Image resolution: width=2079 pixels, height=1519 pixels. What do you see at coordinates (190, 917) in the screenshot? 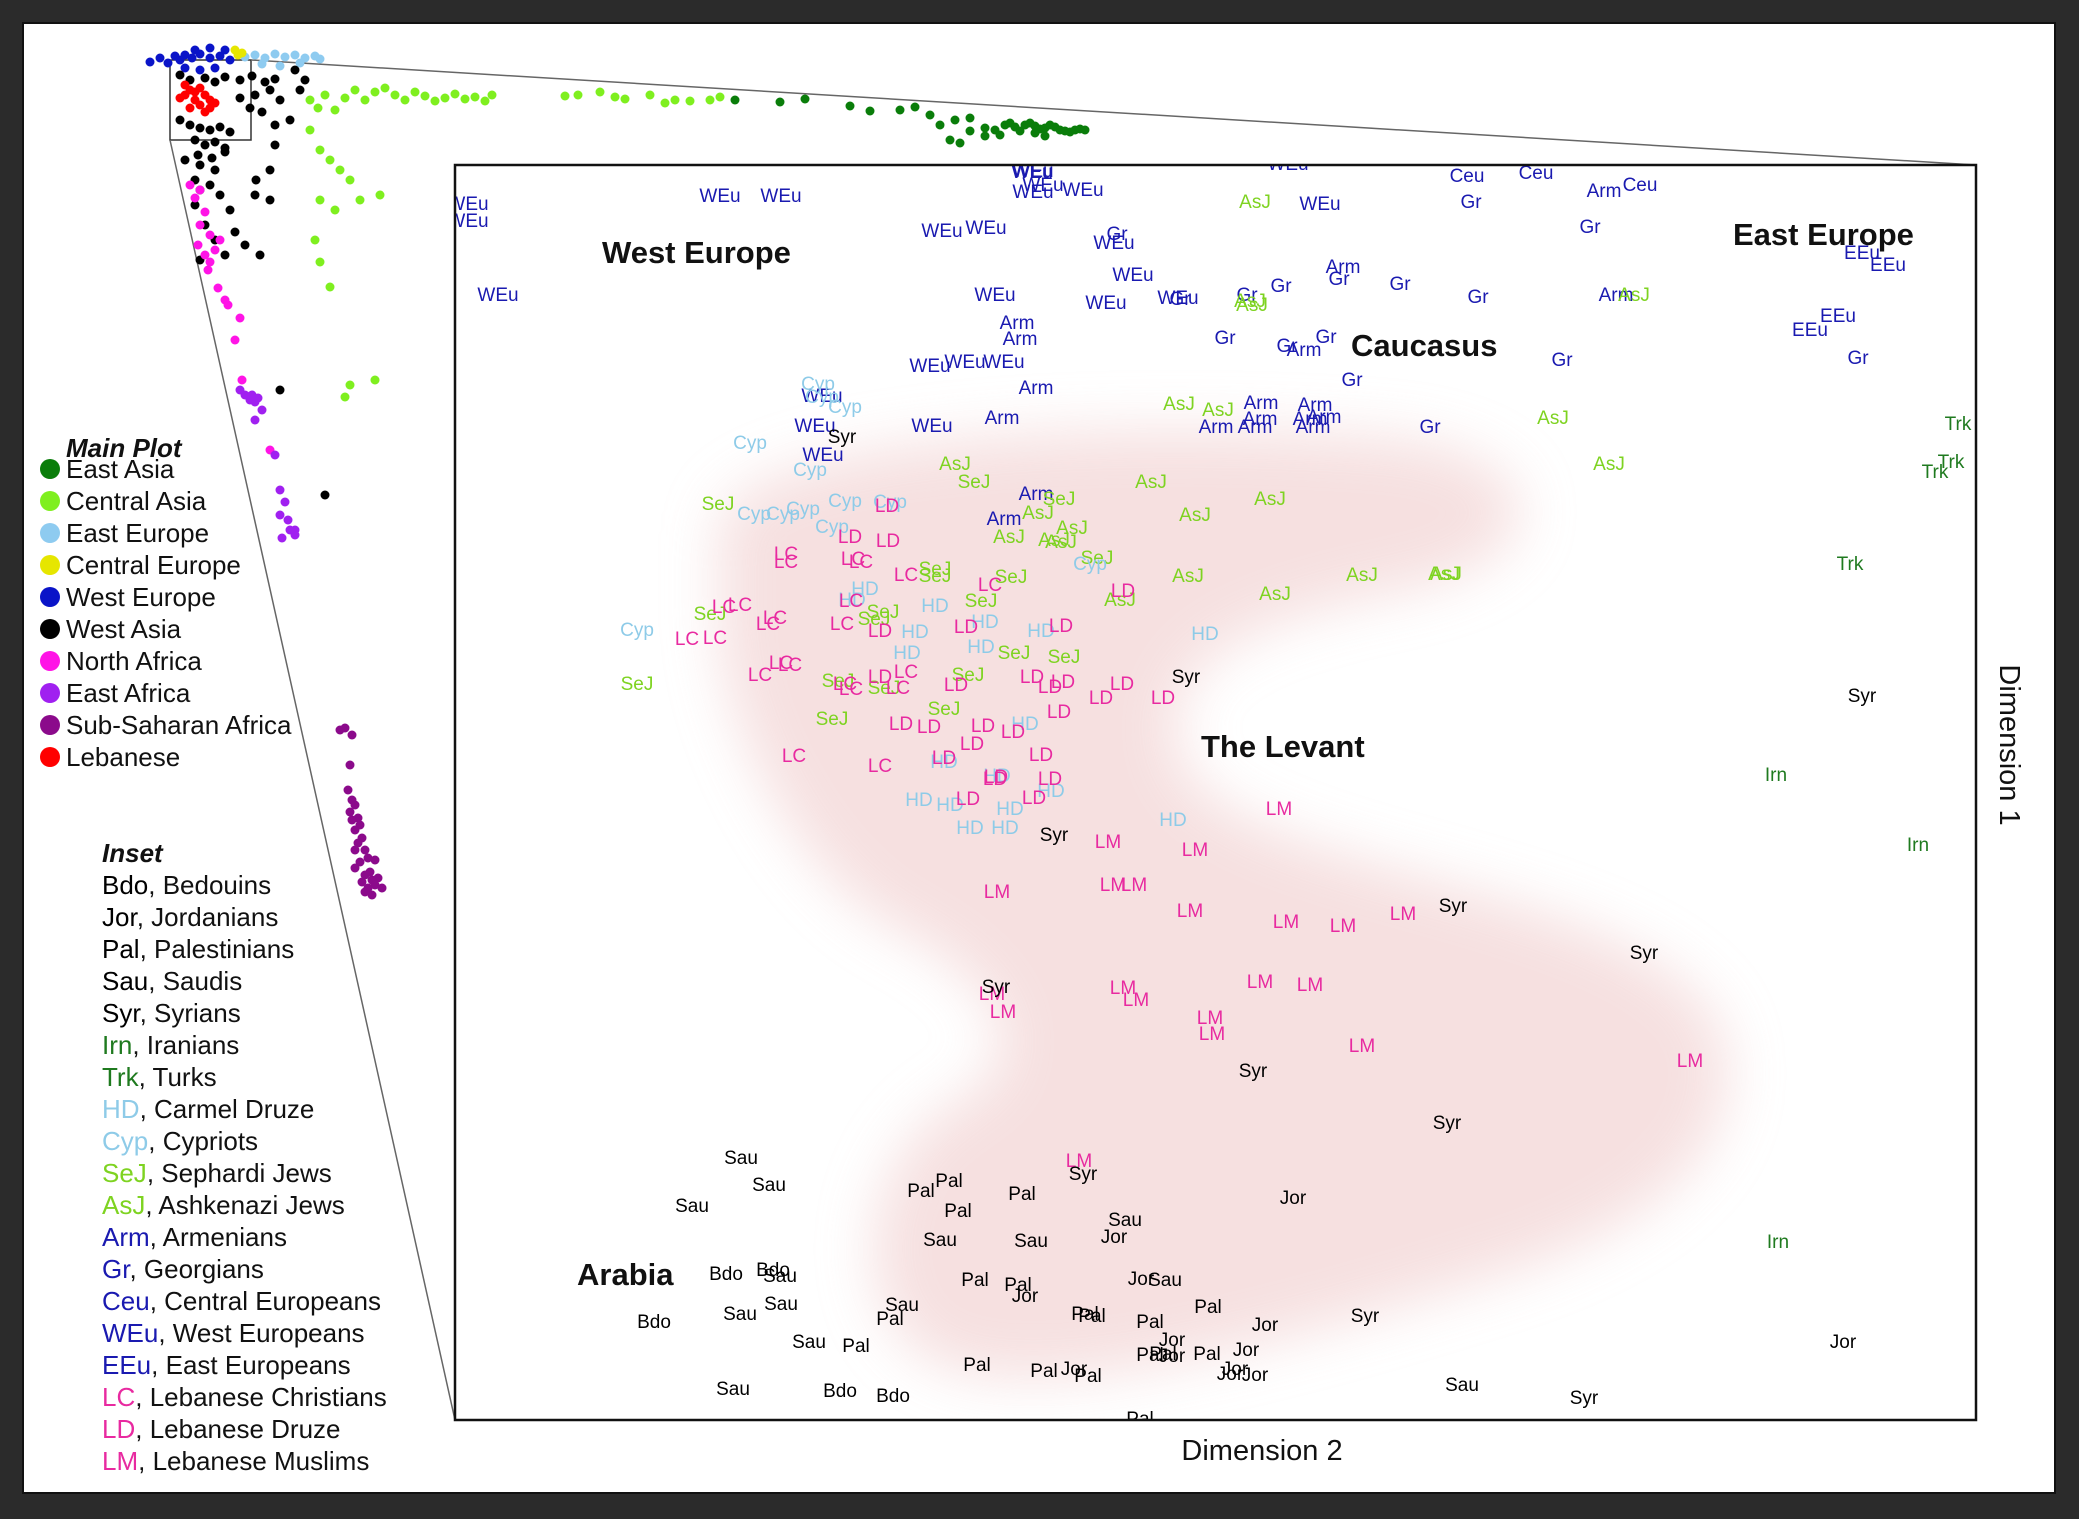
I see `legend-inset-jor: Jor, Jordanians` at bounding box center [190, 917].